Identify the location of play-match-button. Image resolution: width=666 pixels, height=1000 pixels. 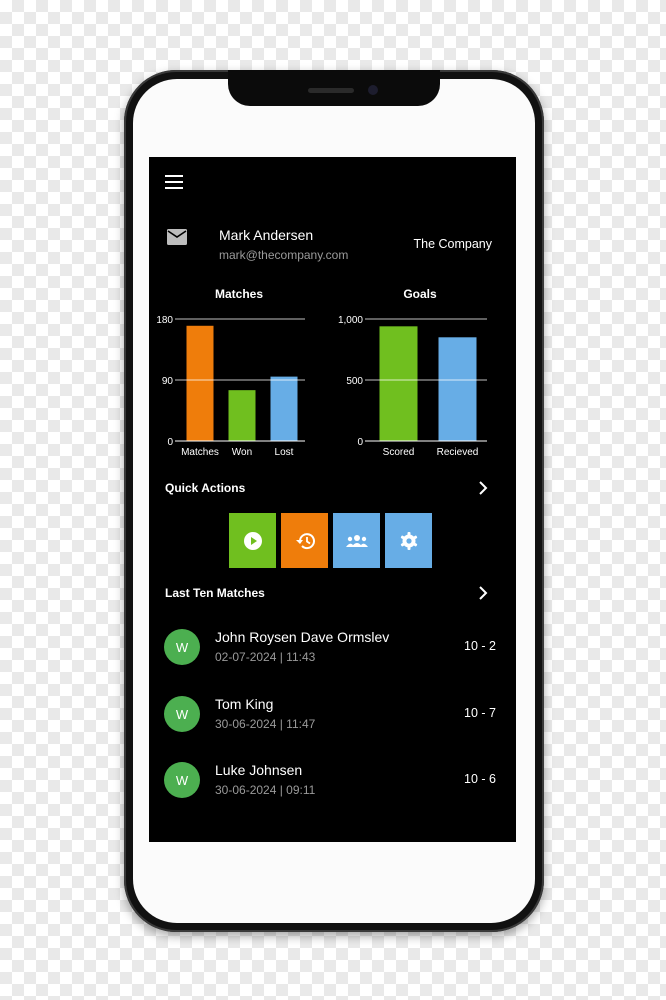
(252, 540).